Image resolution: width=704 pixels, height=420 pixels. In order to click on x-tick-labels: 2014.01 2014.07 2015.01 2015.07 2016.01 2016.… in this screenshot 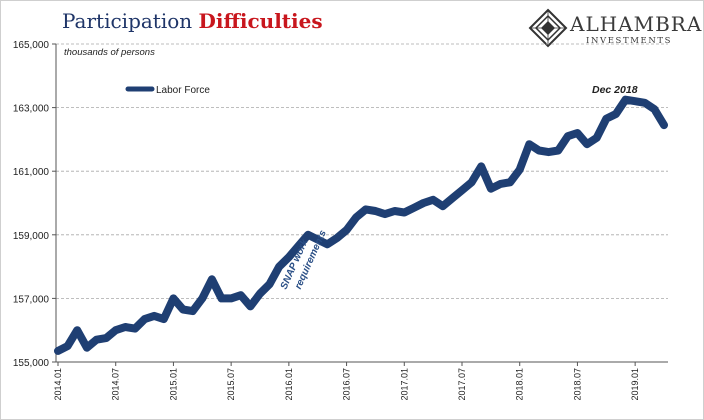, I will do `click(346, 384)`.